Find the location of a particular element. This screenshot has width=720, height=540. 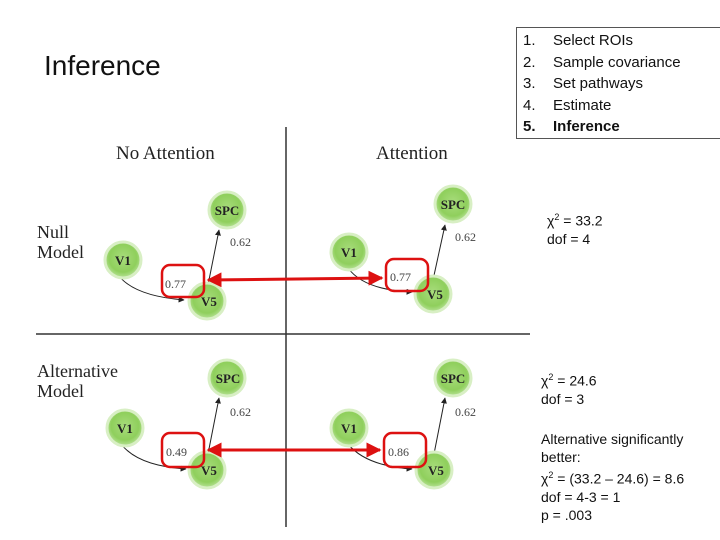

v5-node is located at coordinates (433, 294).